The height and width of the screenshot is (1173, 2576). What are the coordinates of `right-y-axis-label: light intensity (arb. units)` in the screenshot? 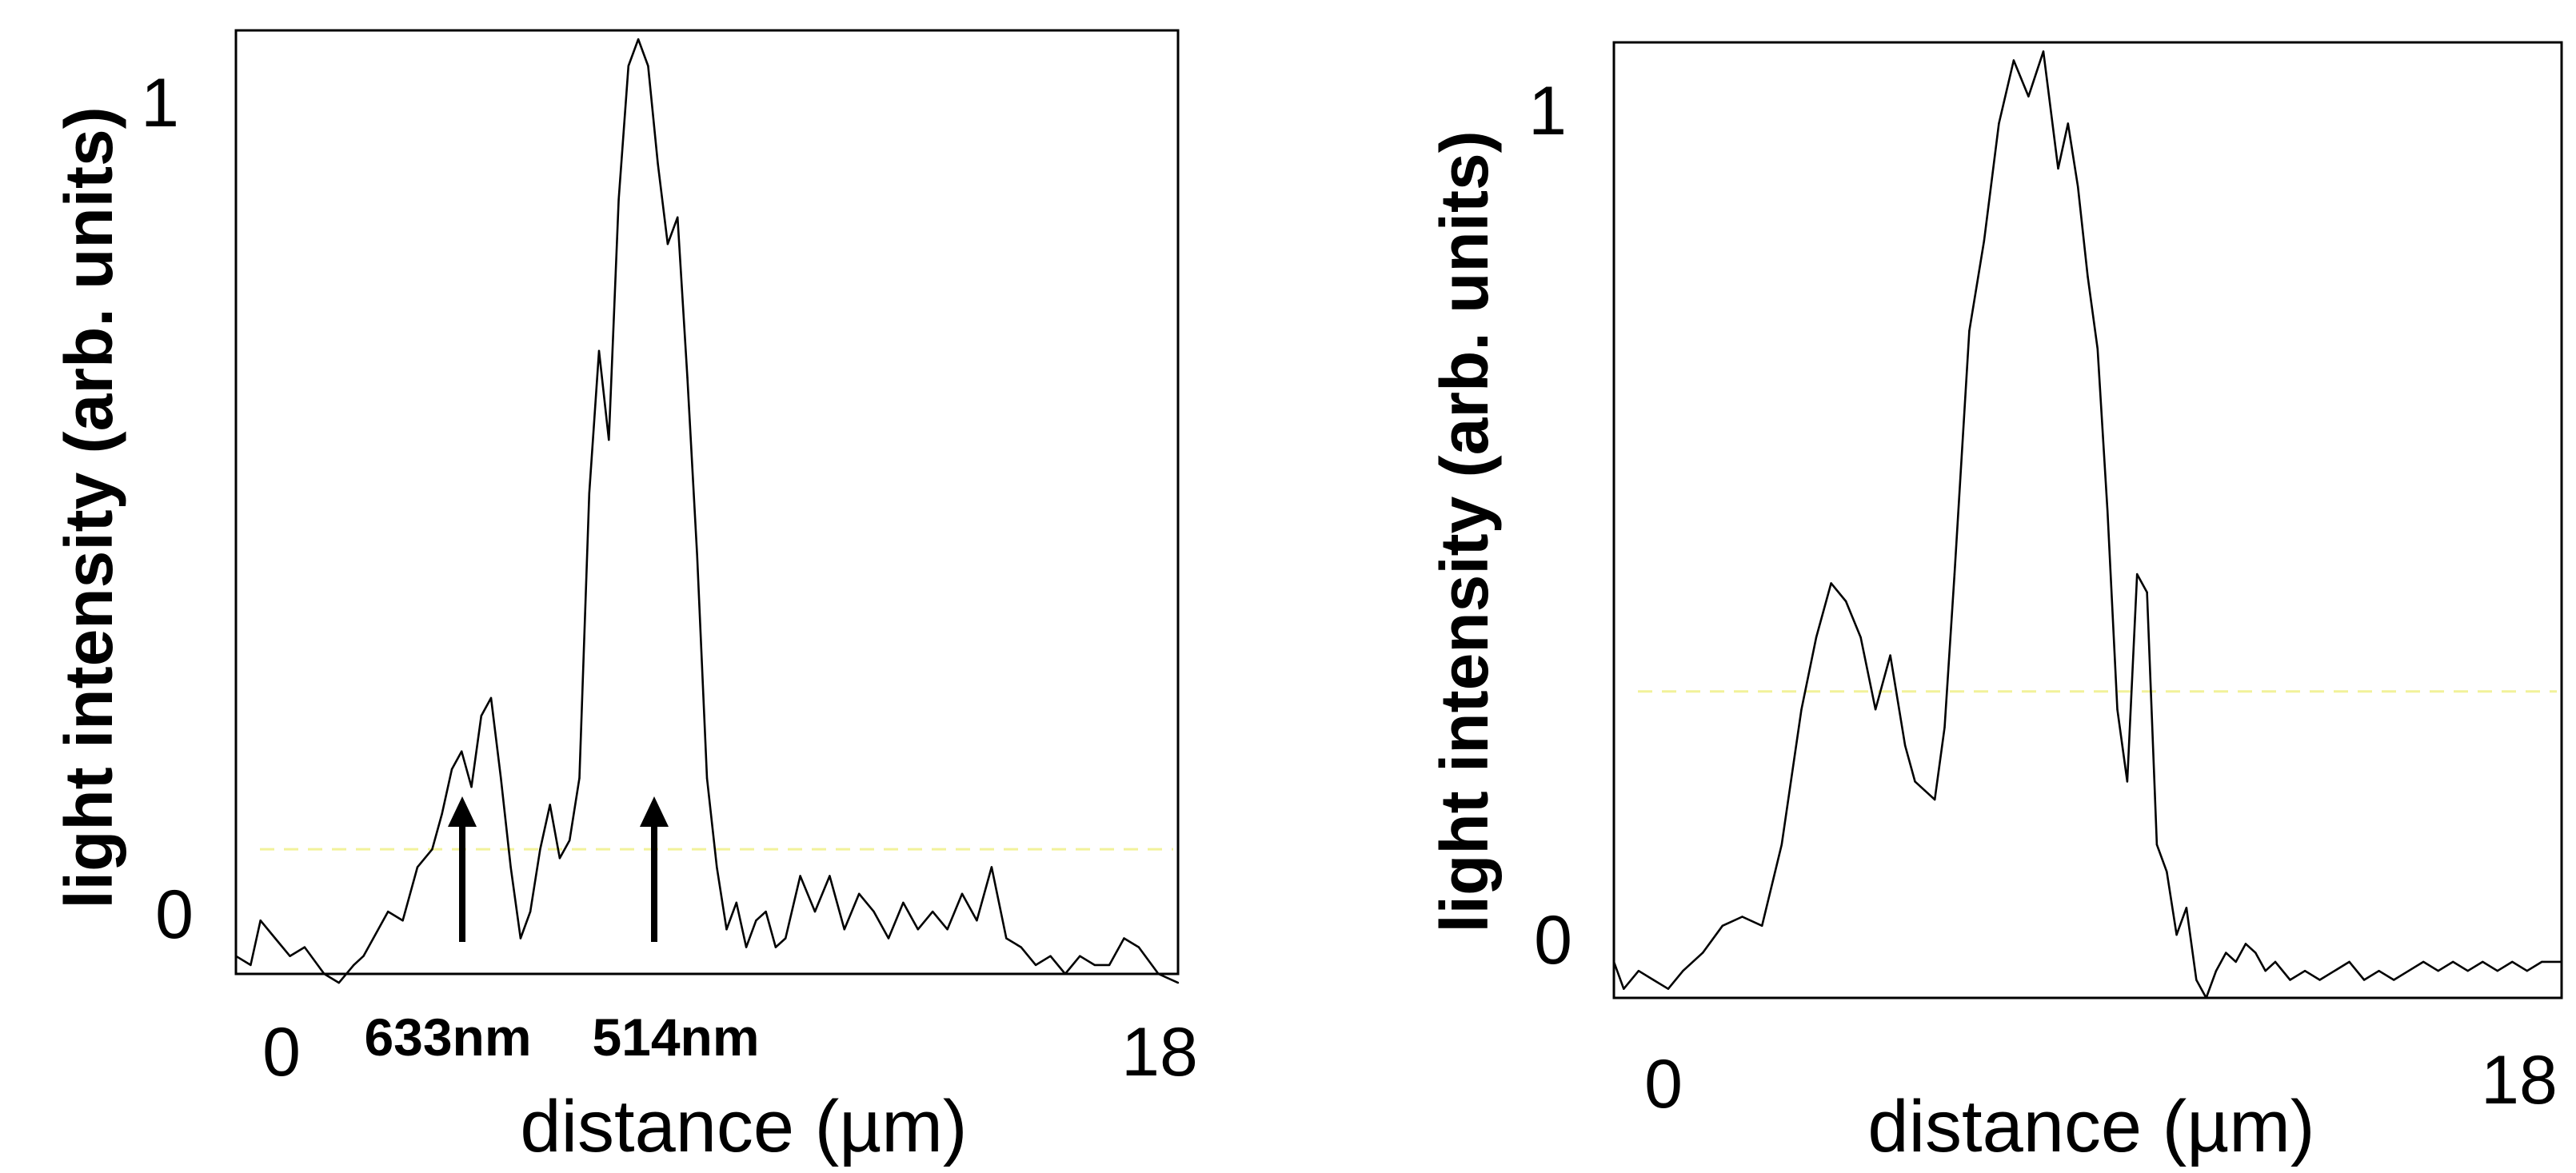 It's located at (1465, 531).